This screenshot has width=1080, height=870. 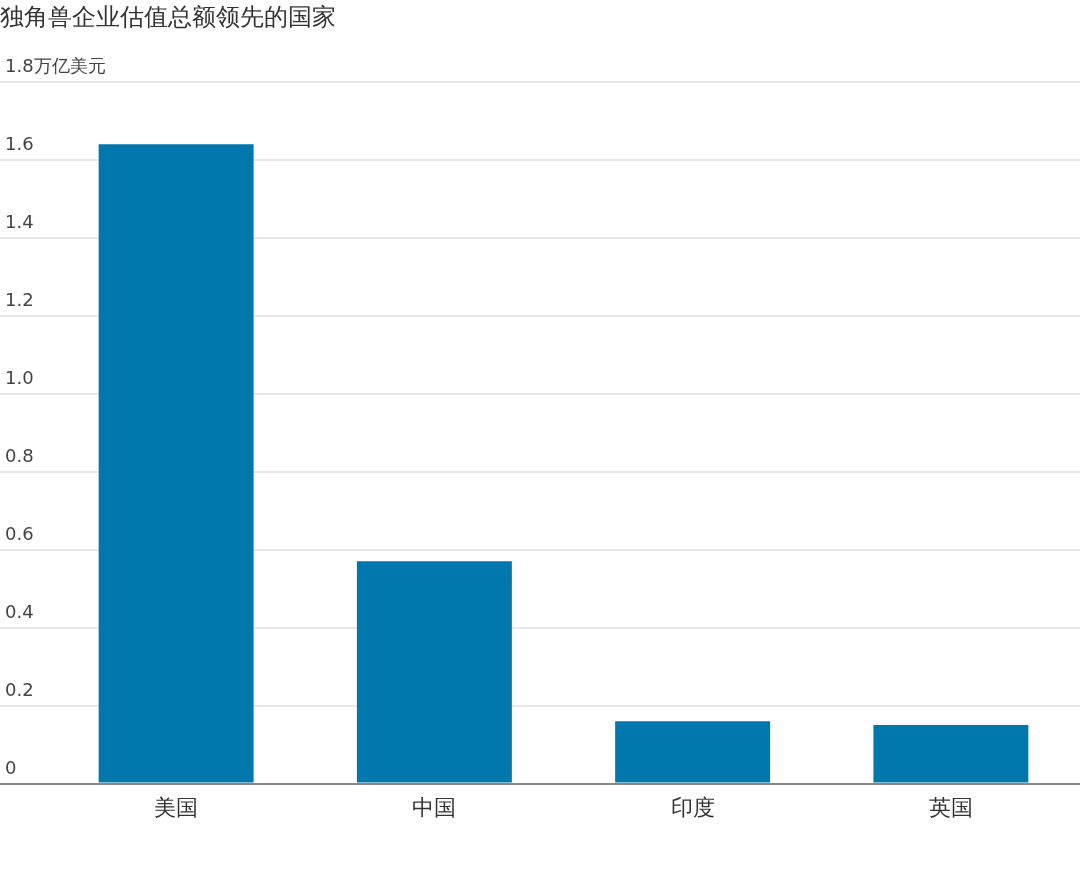 I want to click on y-tick-label: 1.2, so click(x=19, y=300).